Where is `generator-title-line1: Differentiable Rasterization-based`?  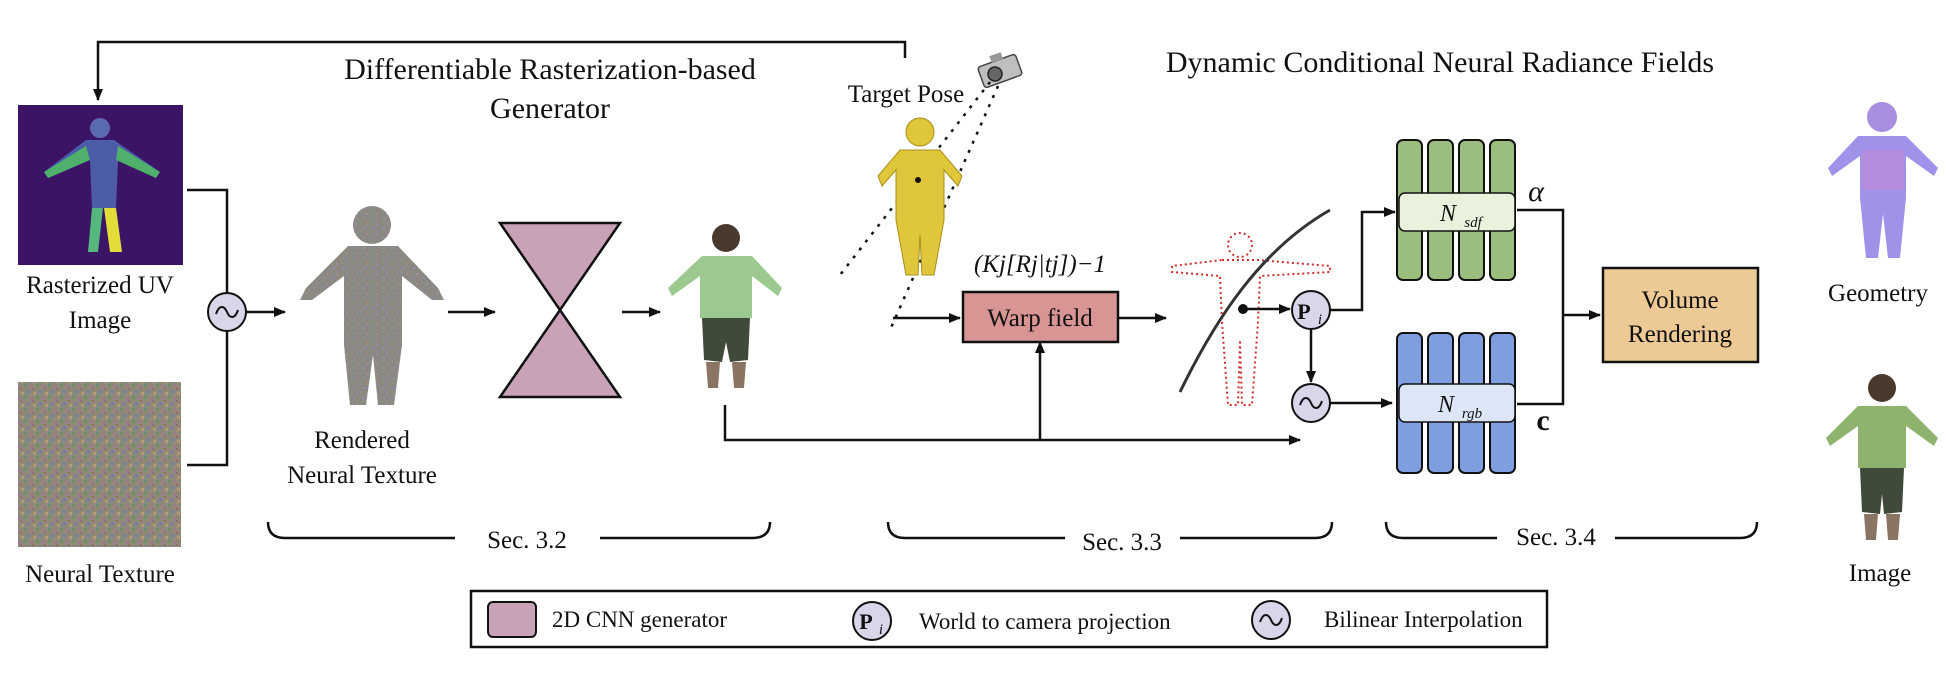
generator-title-line1: Differentiable Rasterization-based is located at coordinates (550, 69).